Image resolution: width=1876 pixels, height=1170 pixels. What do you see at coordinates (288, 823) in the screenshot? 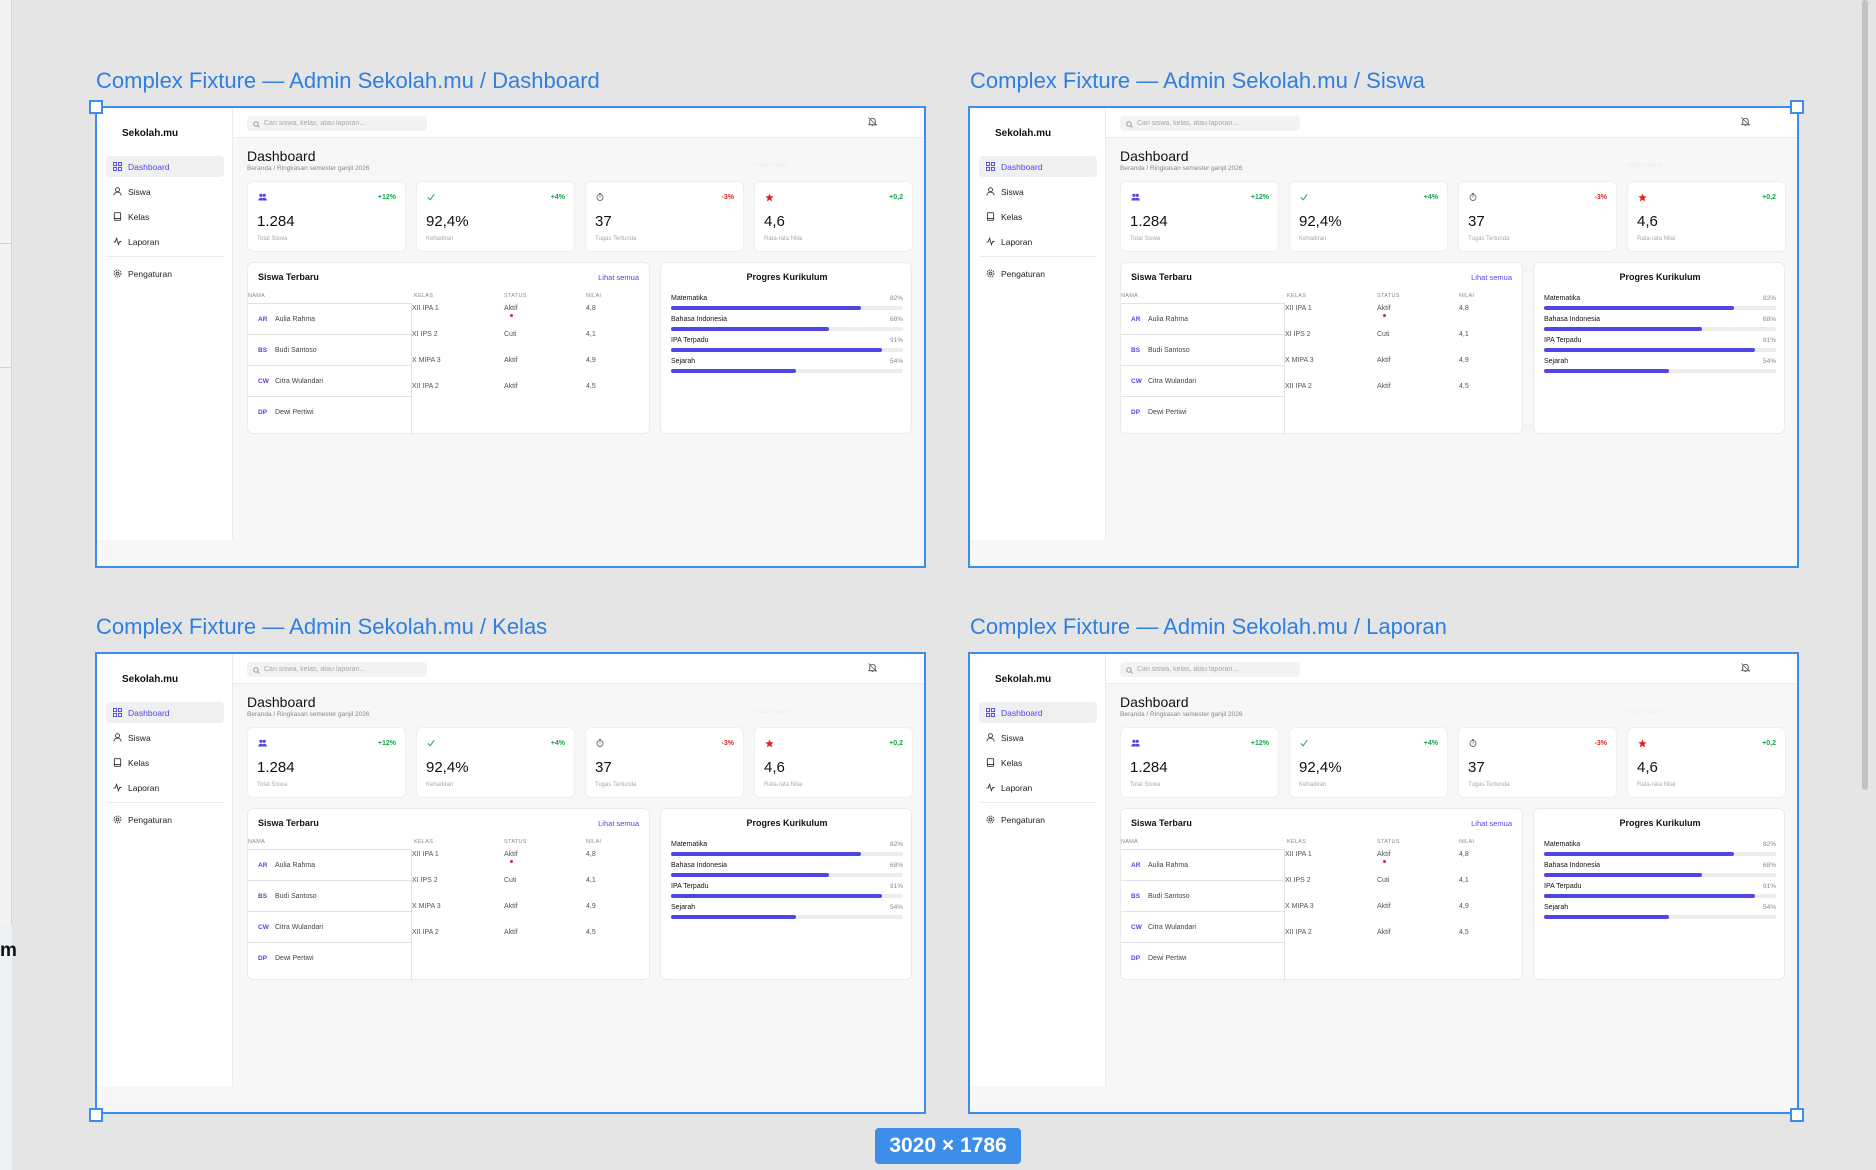
I see `recent-students-title: Siswa Terbaru` at bounding box center [288, 823].